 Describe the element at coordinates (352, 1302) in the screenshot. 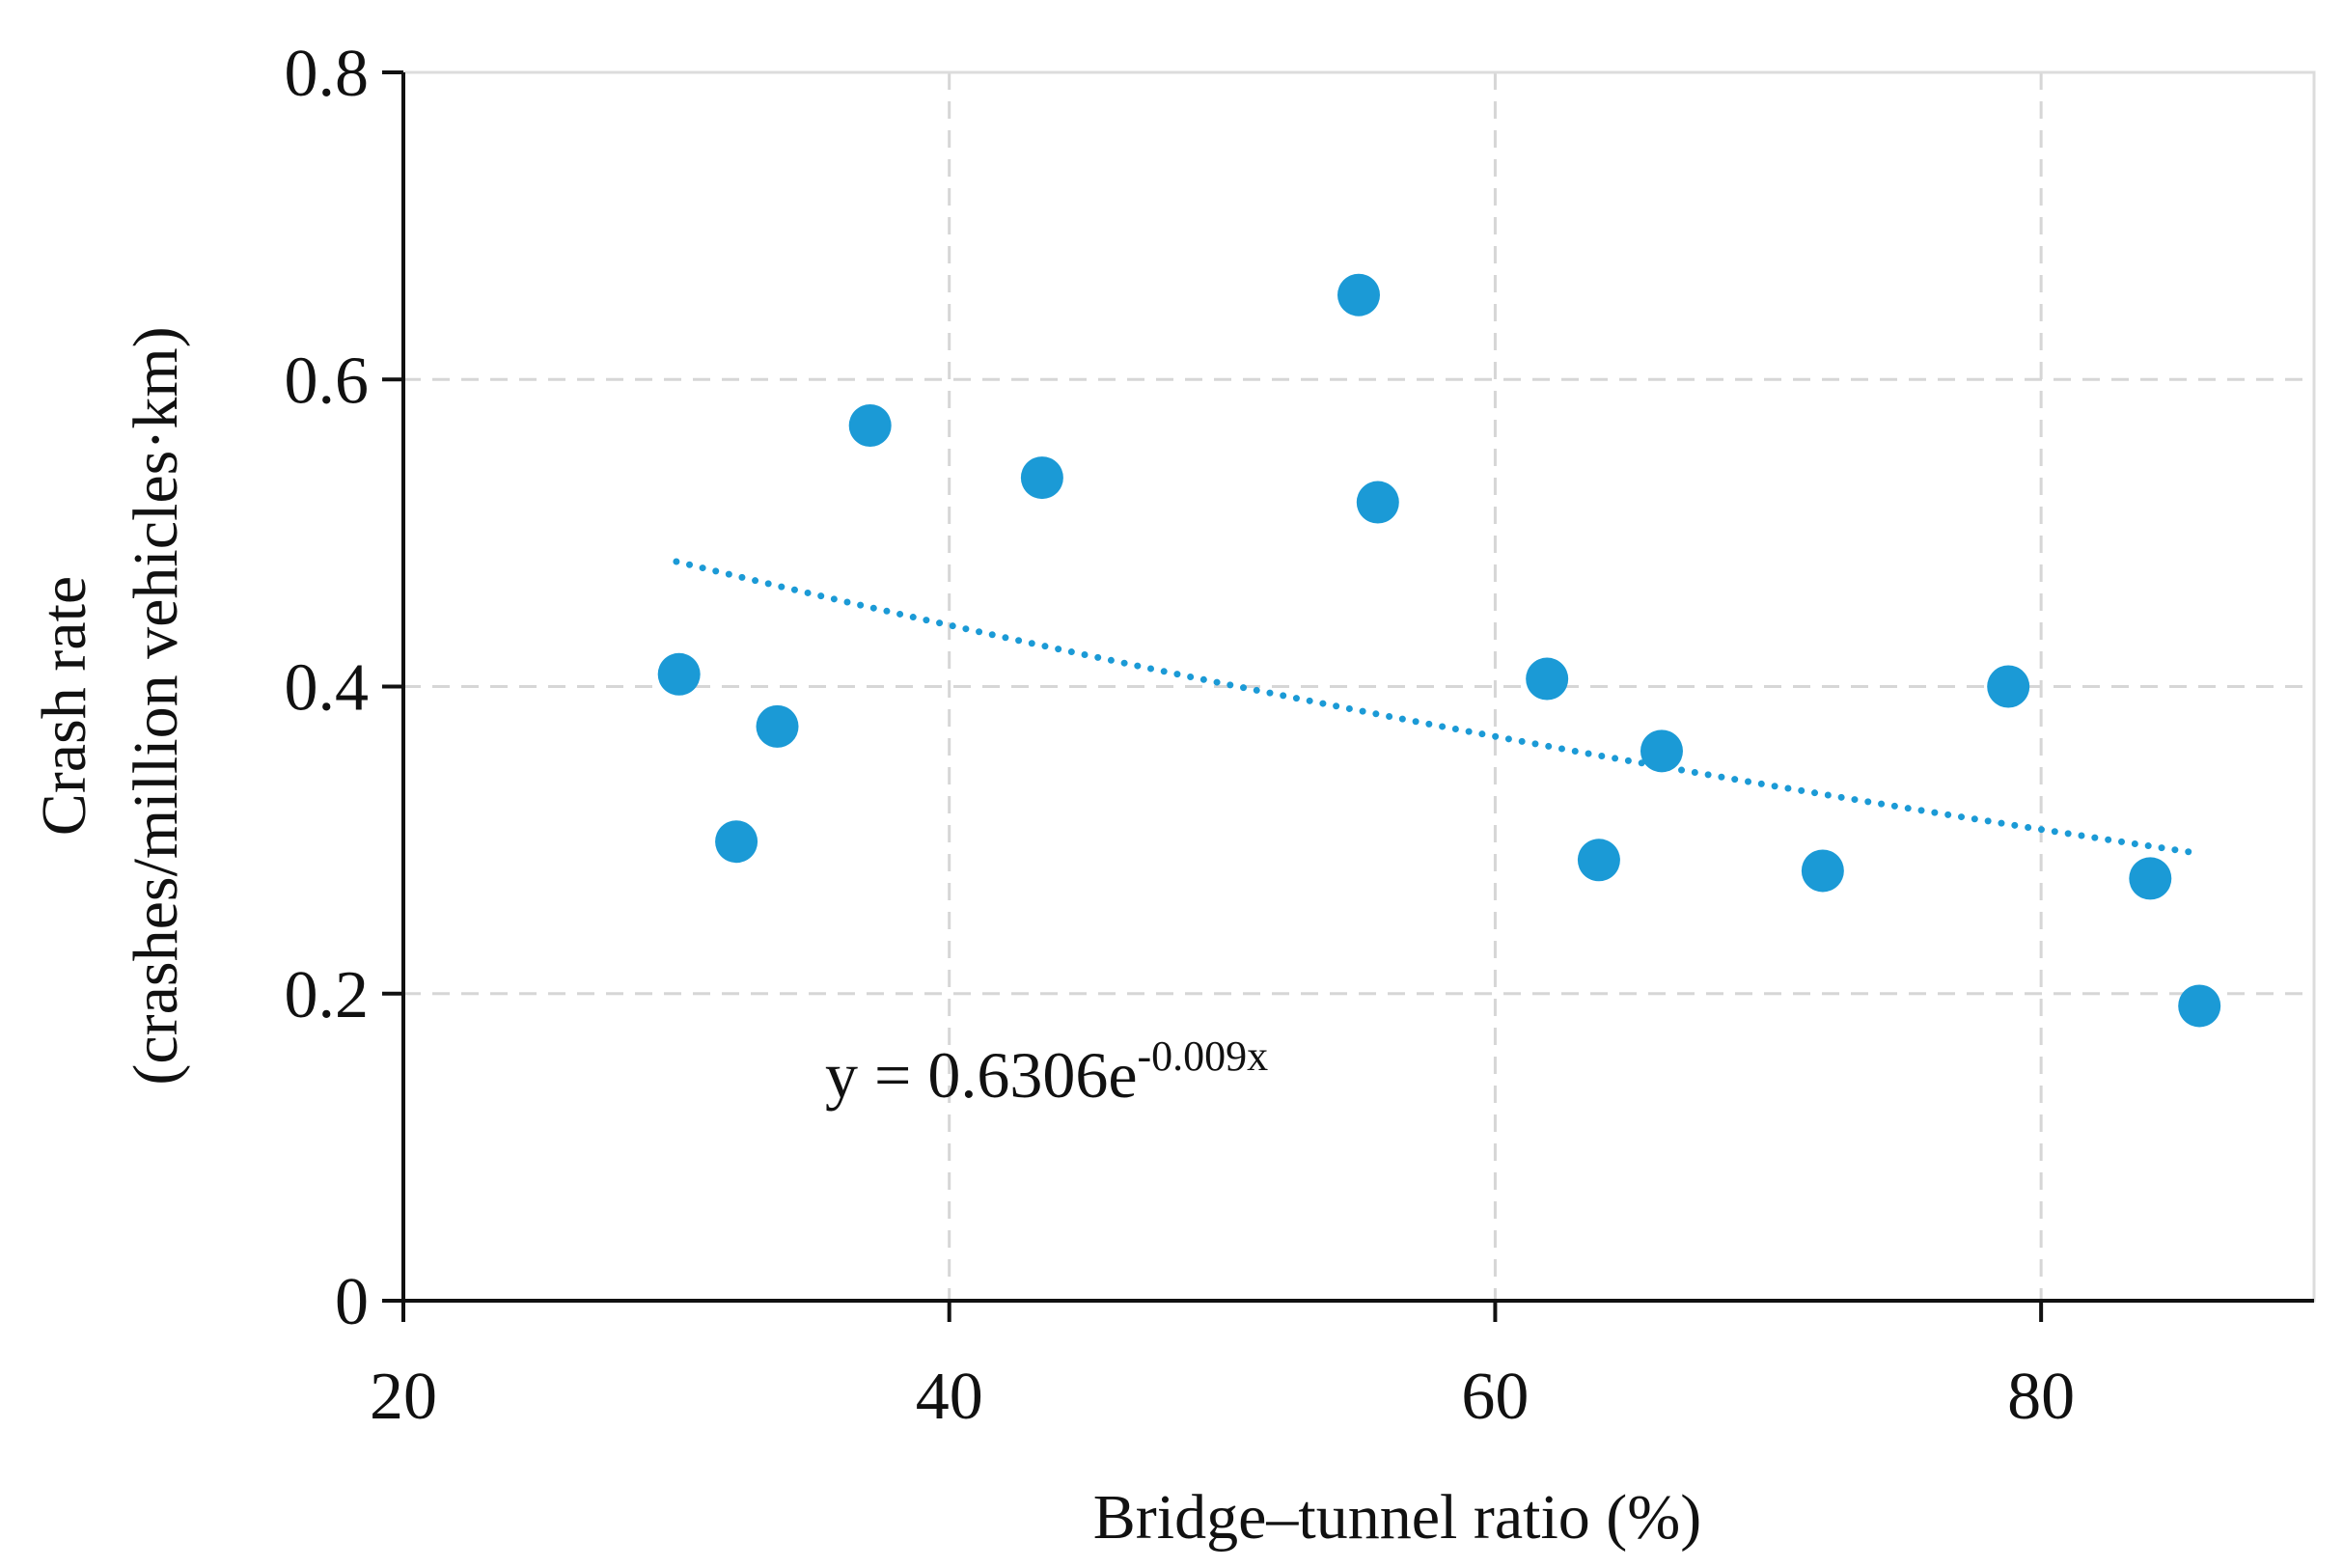

I see `y-tick-label: 0` at that location.